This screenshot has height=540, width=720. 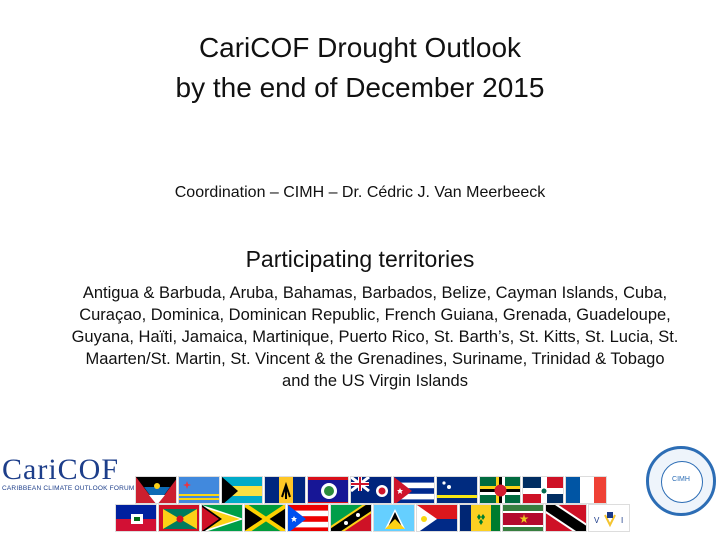 What do you see at coordinates (68, 488) in the screenshot?
I see `logo-tagline: CARIBBEAN CLIMATE OUTLOOK FORUM` at bounding box center [68, 488].